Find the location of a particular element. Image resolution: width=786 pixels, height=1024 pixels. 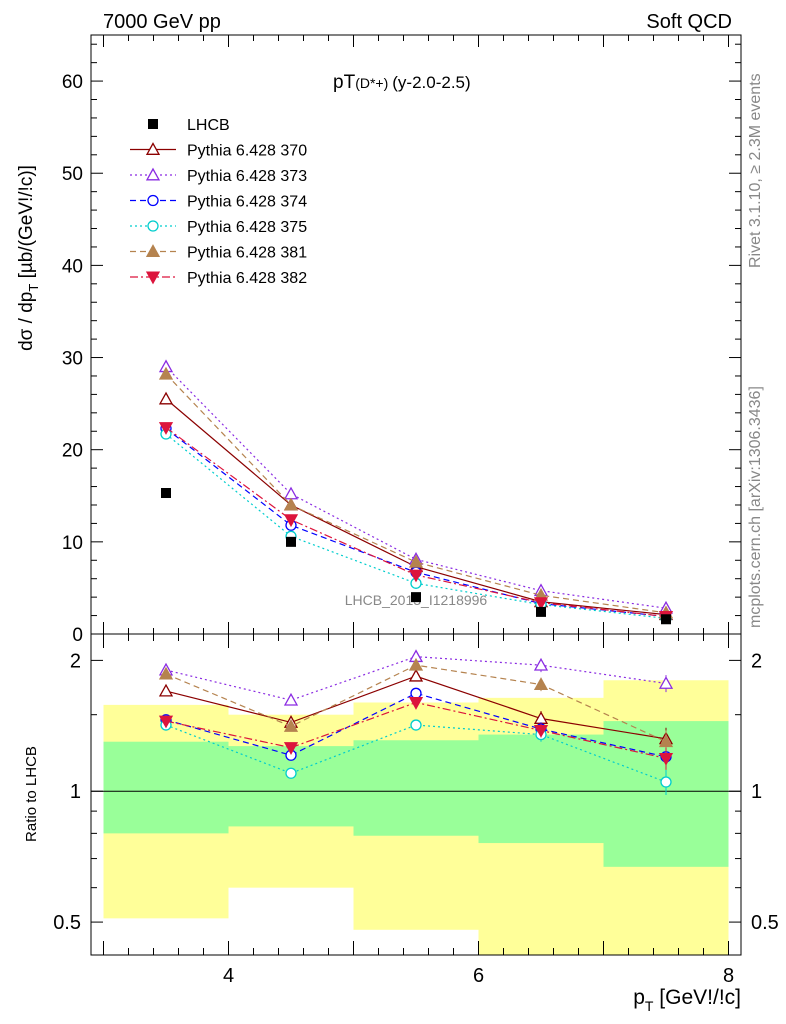

legend-label-lhcb: LHCB is located at coordinates (208, 125).